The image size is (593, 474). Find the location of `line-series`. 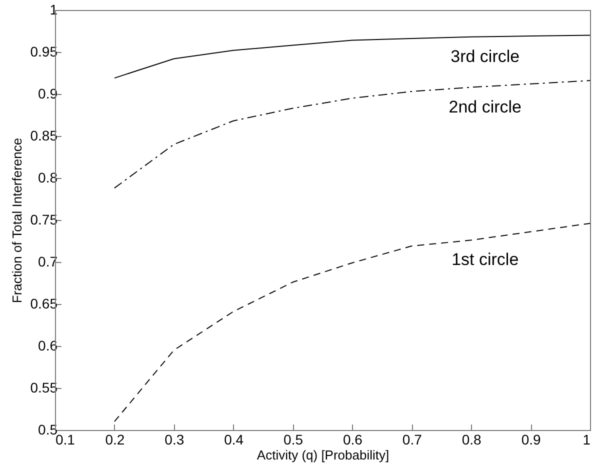

line-series is located at coordinates (352, 56).